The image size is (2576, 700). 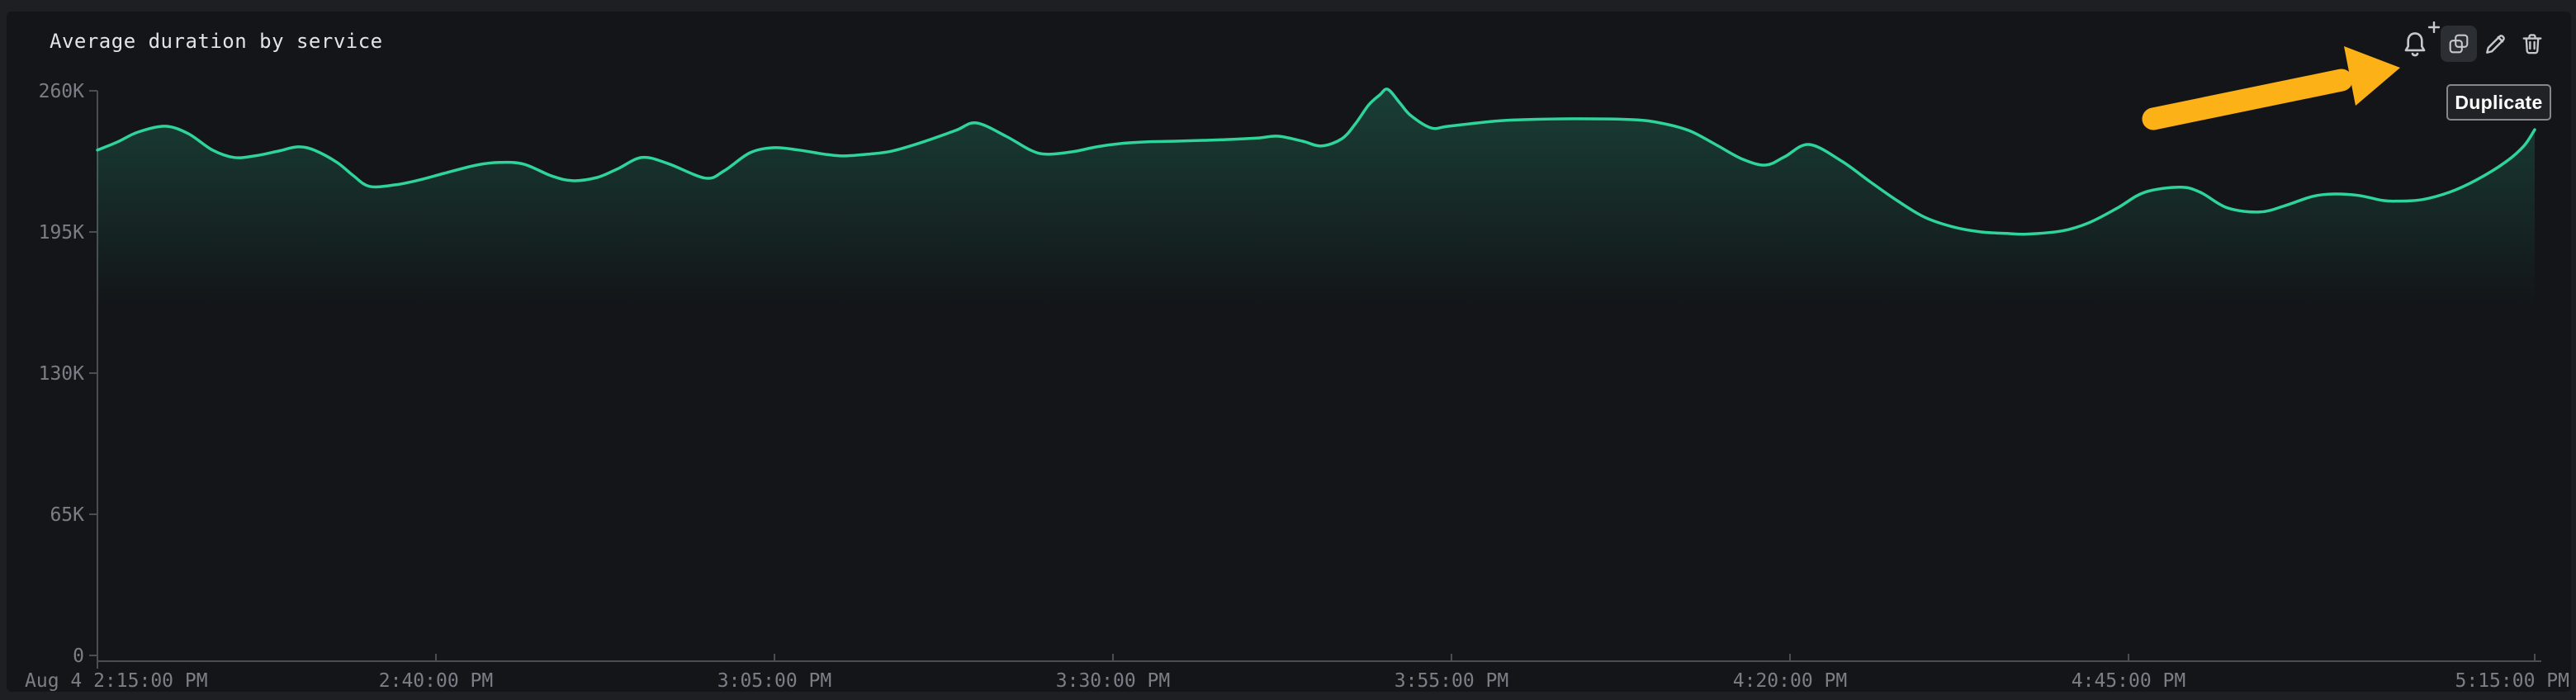 I want to click on x-axis-label: 2:40:00 PM, so click(x=436, y=681).